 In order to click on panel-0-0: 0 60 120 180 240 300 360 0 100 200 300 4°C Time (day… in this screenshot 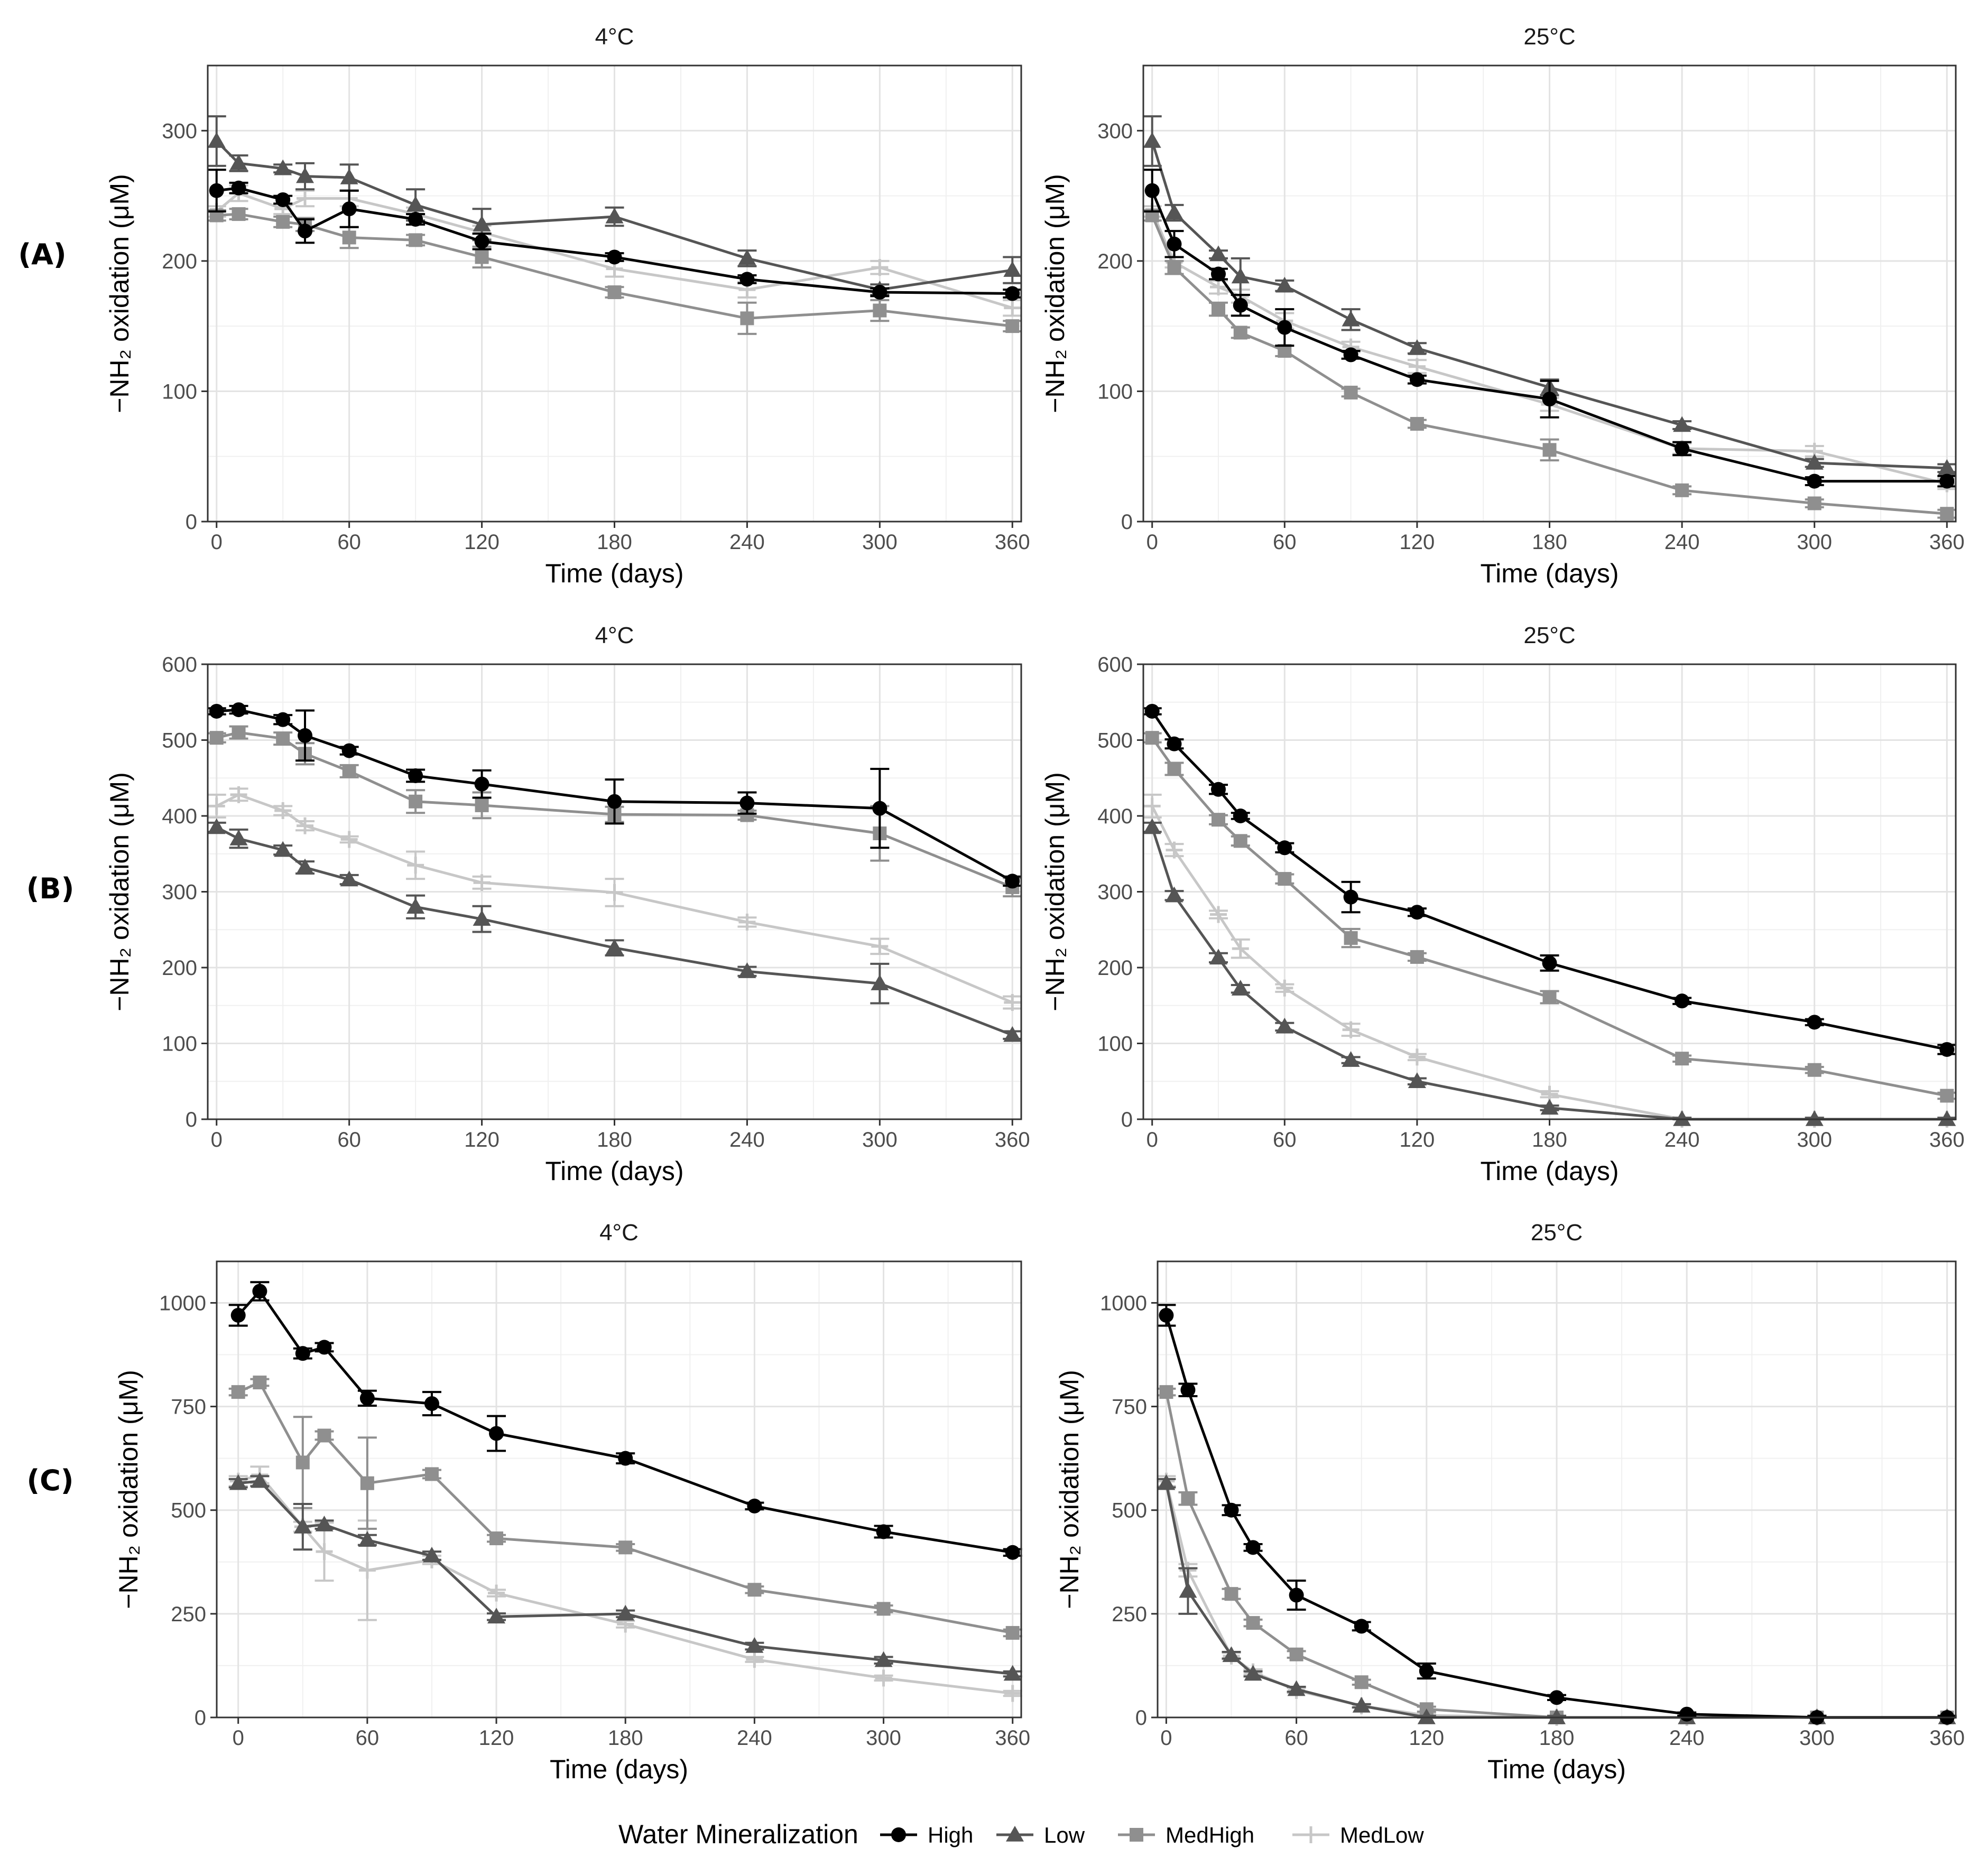, I will do `click(567, 306)`.